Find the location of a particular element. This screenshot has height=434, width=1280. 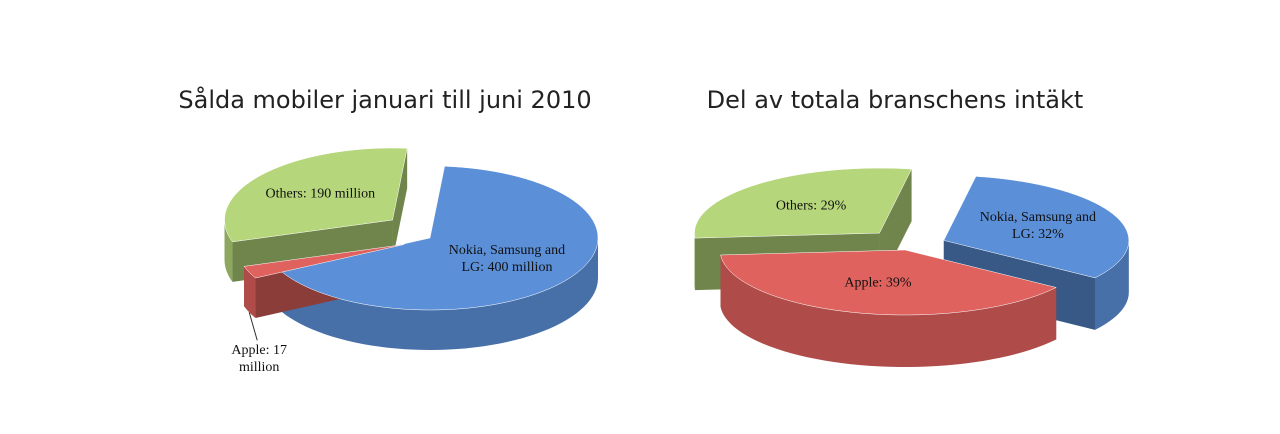

data-label: Nokia, Samsung and LG: 32% is located at coordinates (1038, 225).